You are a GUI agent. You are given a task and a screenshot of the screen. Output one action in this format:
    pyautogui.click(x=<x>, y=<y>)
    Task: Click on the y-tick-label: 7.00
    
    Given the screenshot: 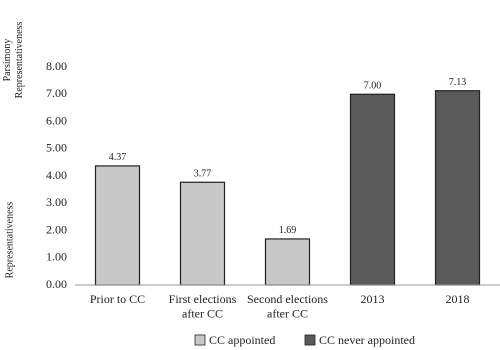 What is the action you would take?
    pyautogui.click(x=56, y=93)
    